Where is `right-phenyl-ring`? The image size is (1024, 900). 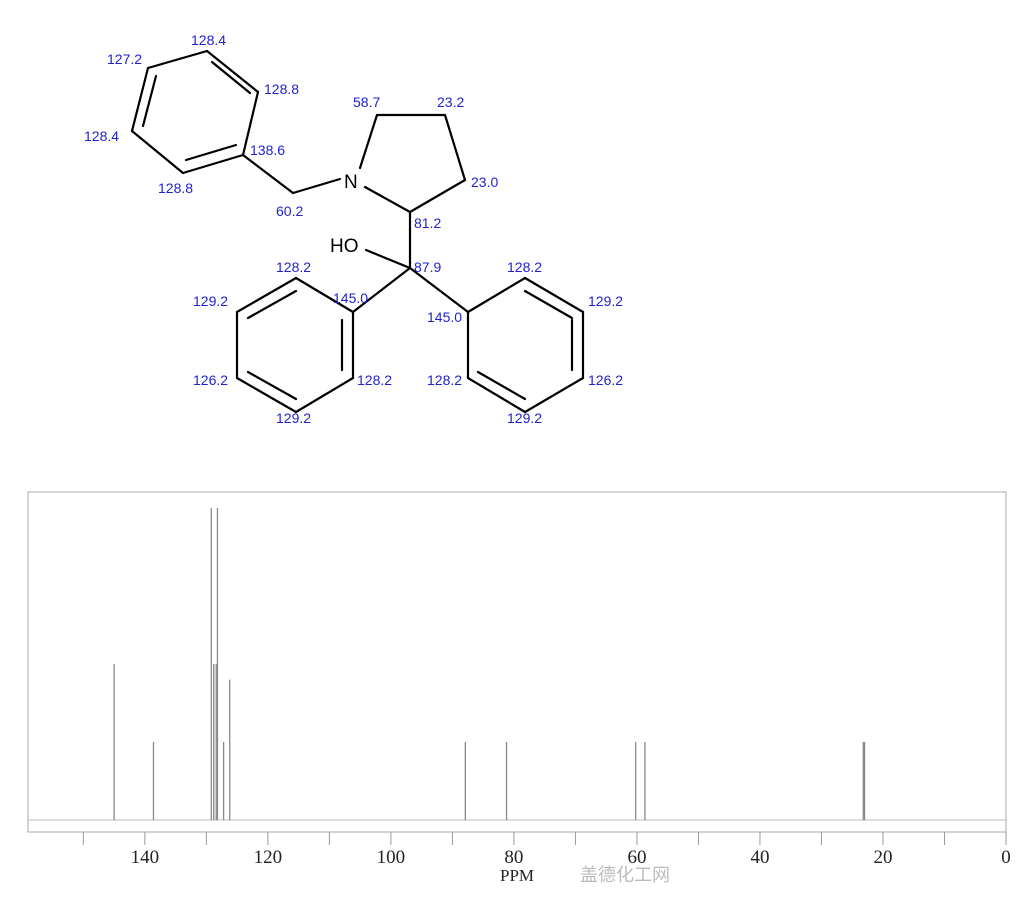 right-phenyl-ring is located at coordinates (525, 345).